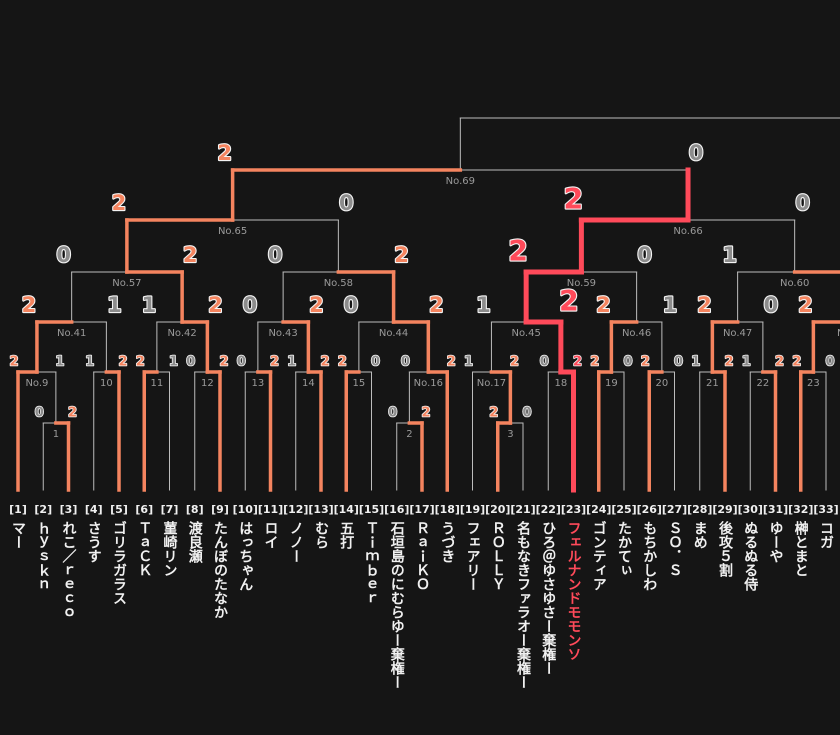  Describe the element at coordinates (775, 509) in the screenshot. I see `seed: [31]` at that location.